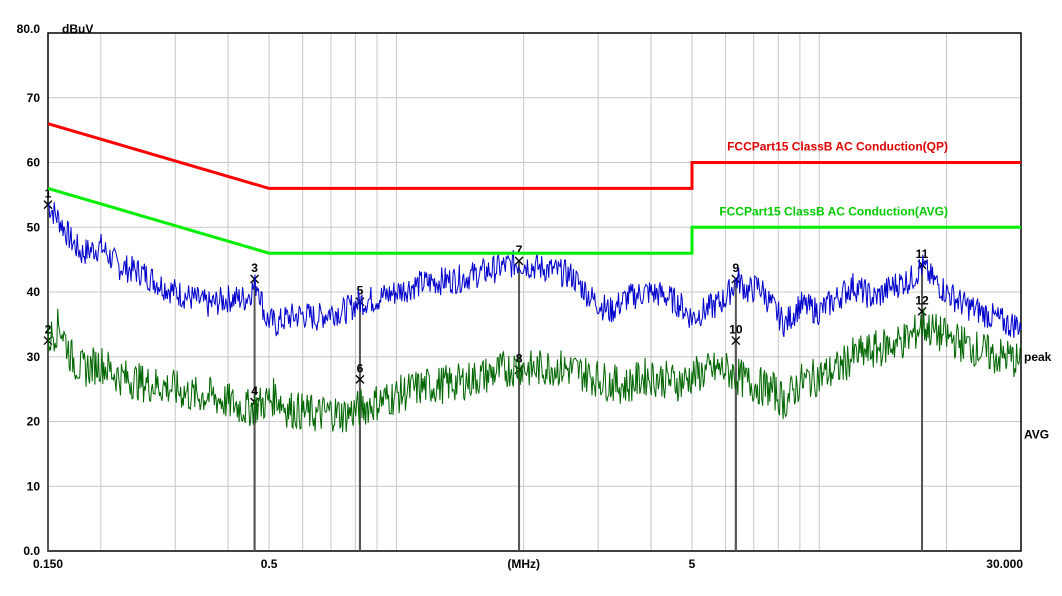  I want to click on y-tick-label: 50, so click(34, 227).